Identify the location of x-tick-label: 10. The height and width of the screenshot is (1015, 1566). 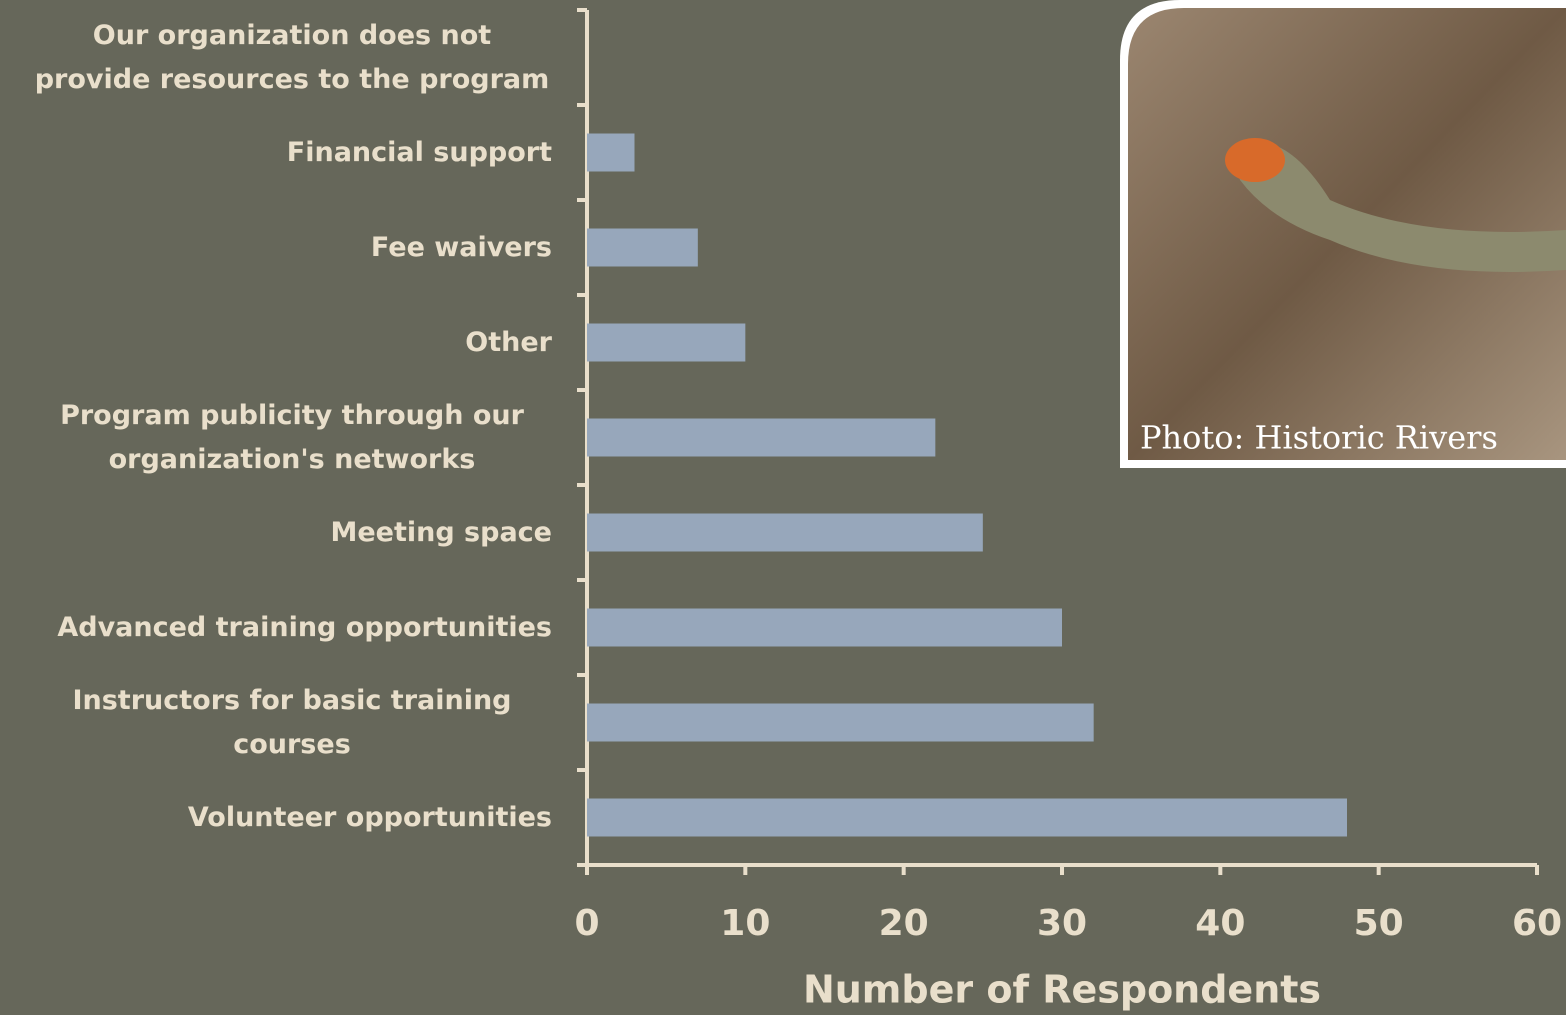
(745, 923).